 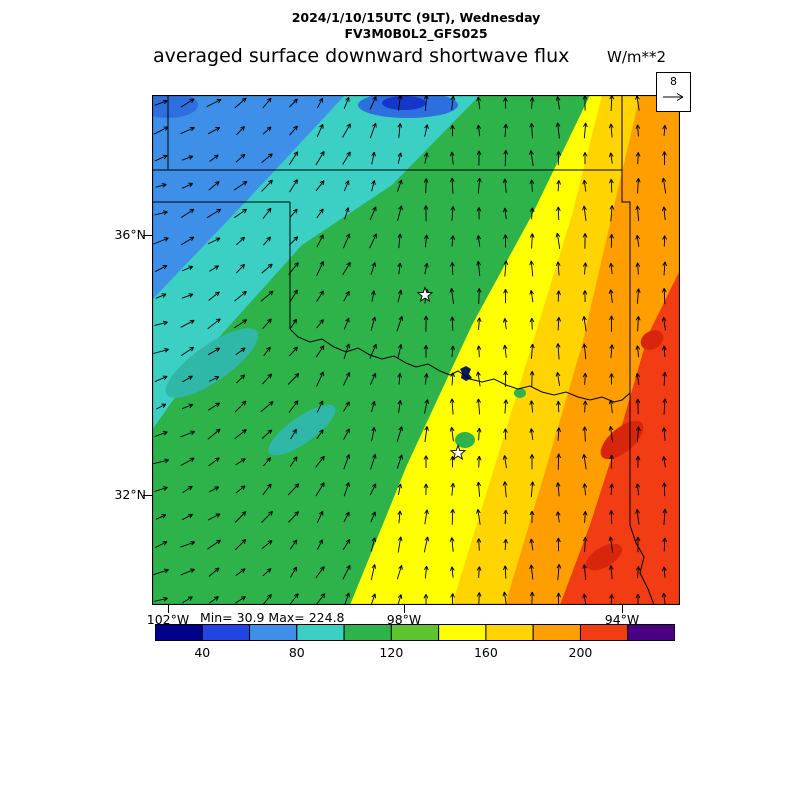 I want to click on colorbar-tick-label-160: 160, so click(x=485, y=652).